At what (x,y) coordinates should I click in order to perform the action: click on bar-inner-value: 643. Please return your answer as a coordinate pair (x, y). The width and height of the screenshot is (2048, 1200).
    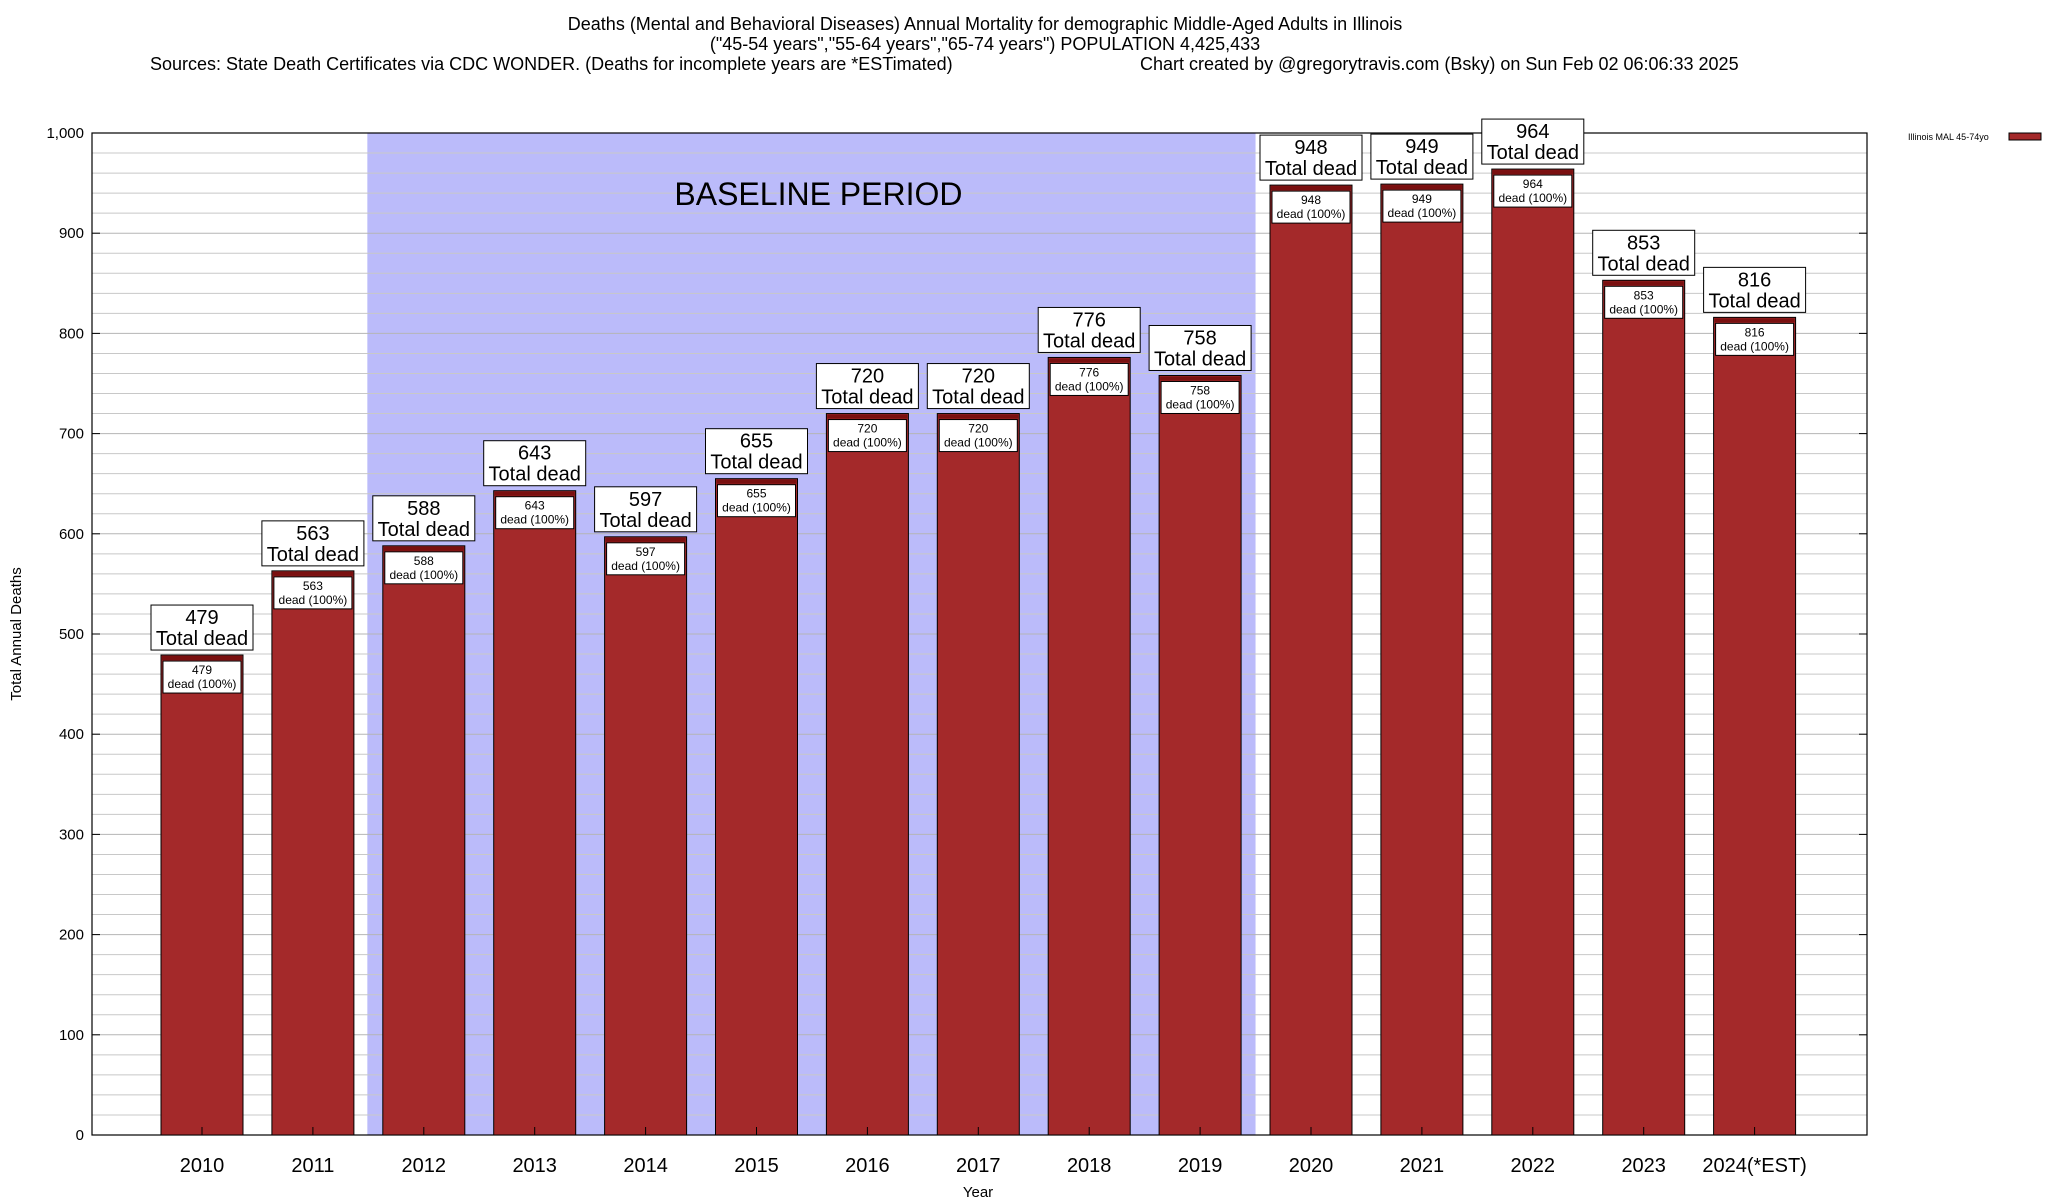
    Looking at the image, I should click on (535, 506).